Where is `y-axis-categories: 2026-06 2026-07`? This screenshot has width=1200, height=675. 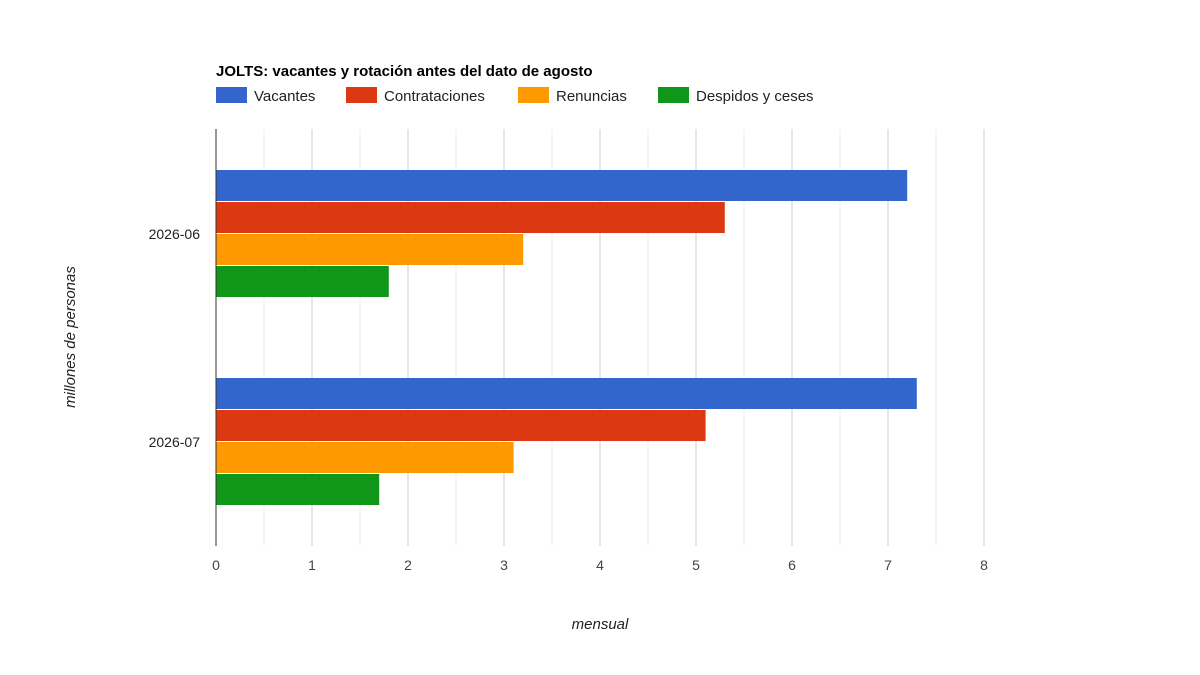 y-axis-categories: 2026-06 2026-07 is located at coordinates (175, 338).